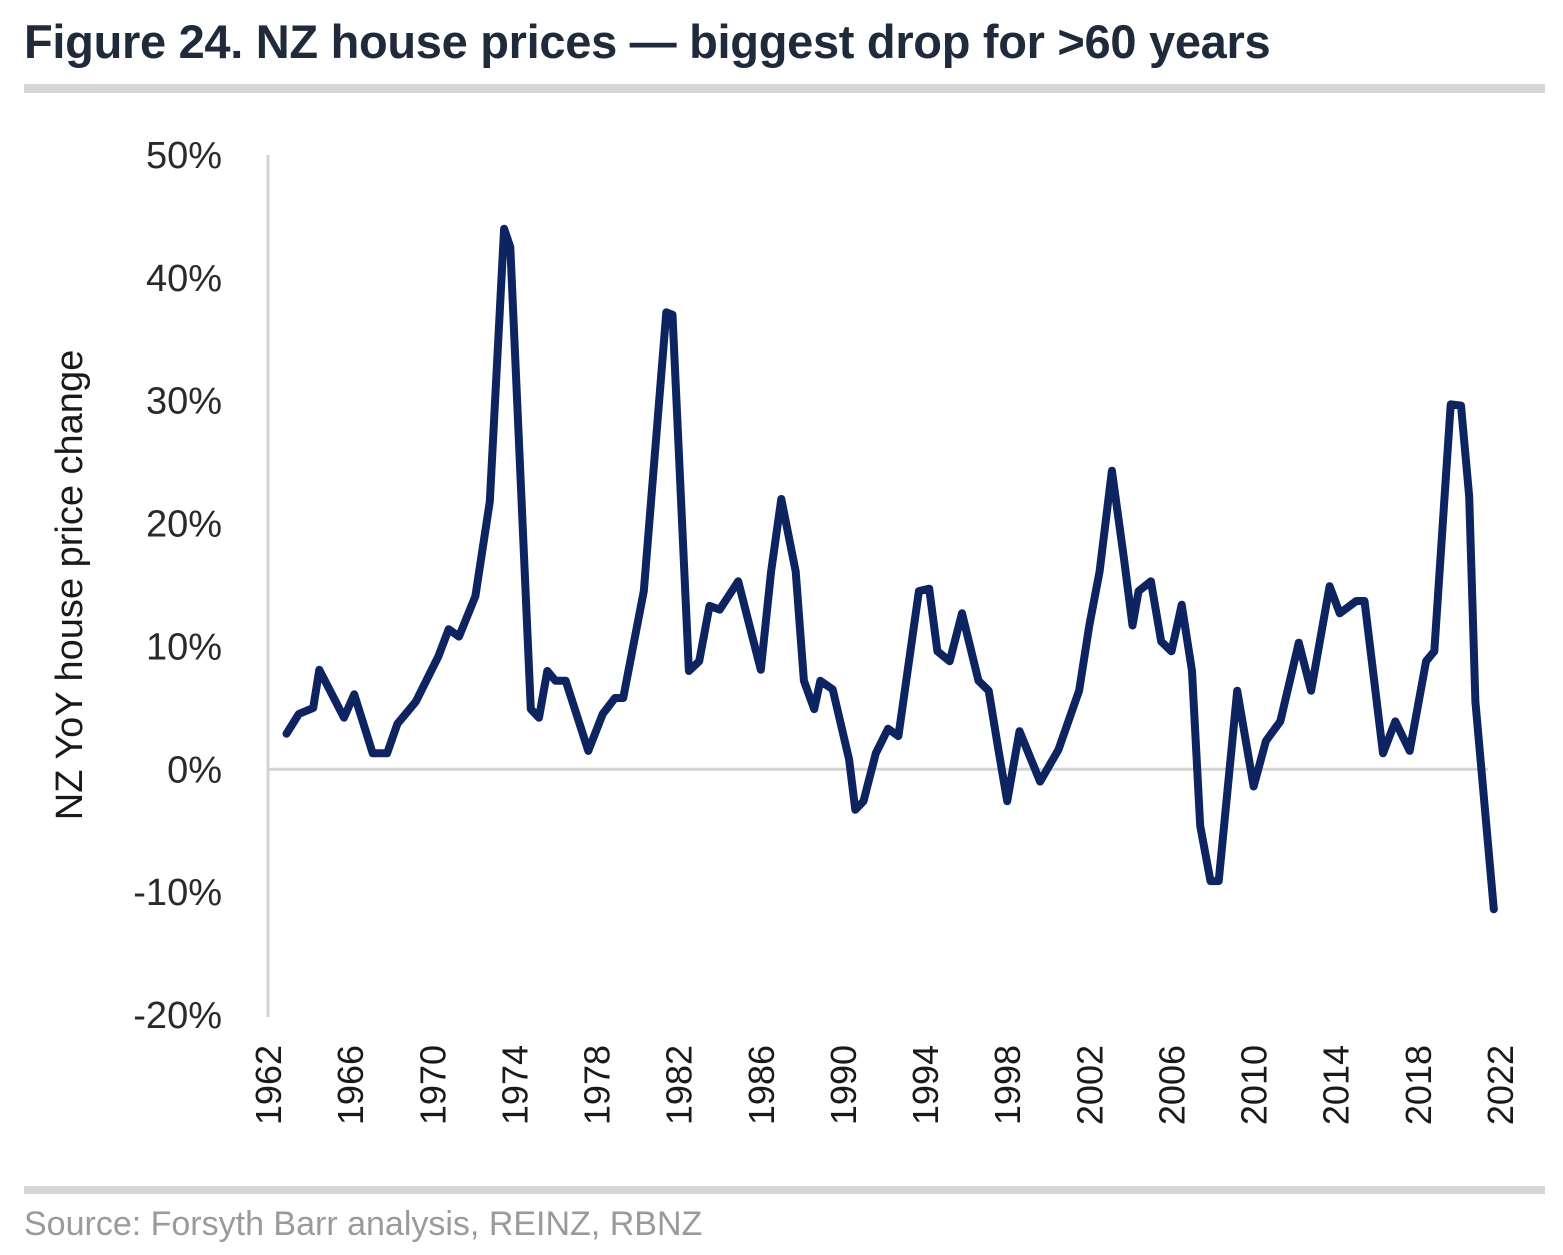 This screenshot has width=1563, height=1255. I want to click on x-tick-label: 1998, so click(1007, 1085).